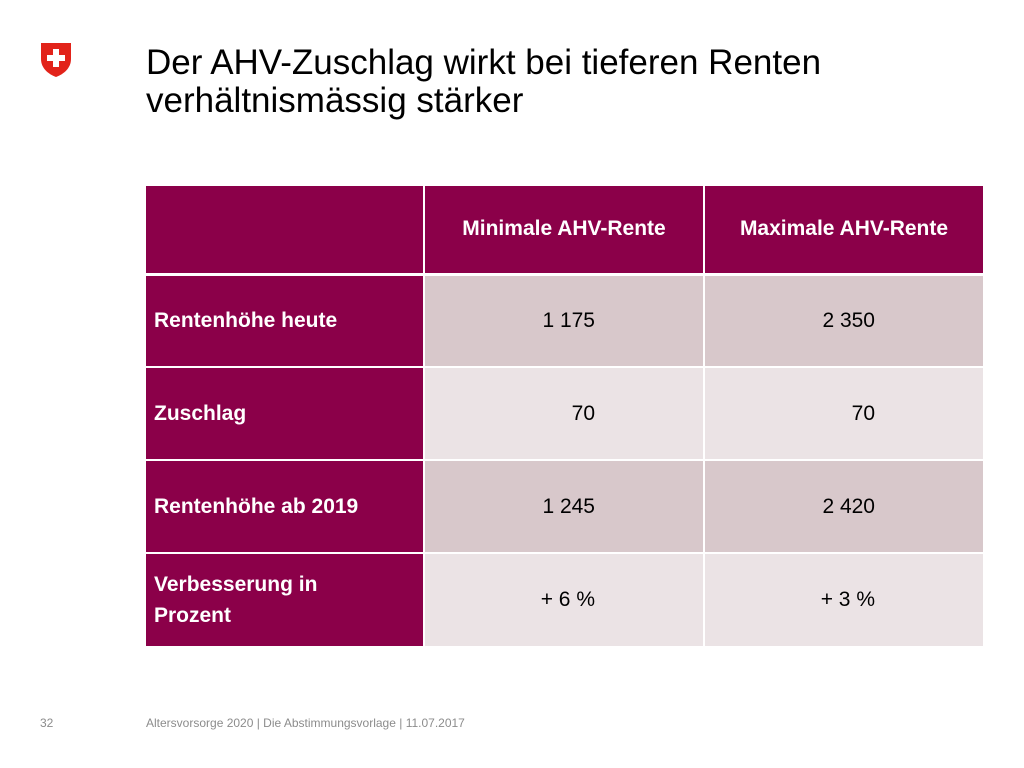  I want to click on table-header-row: Minimale AHV-Rente Maximale AHV-Rente, so click(564, 231).